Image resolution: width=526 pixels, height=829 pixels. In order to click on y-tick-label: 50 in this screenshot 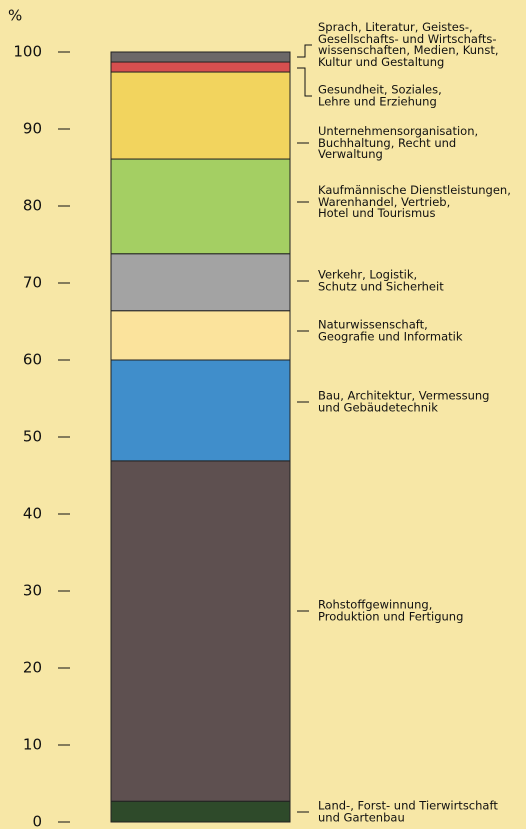, I will do `click(32, 437)`.